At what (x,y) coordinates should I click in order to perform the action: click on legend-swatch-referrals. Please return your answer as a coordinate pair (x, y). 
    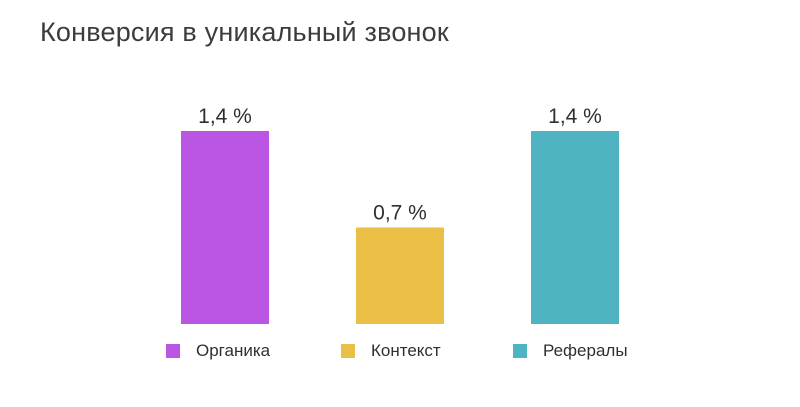
    Looking at the image, I should click on (520, 351).